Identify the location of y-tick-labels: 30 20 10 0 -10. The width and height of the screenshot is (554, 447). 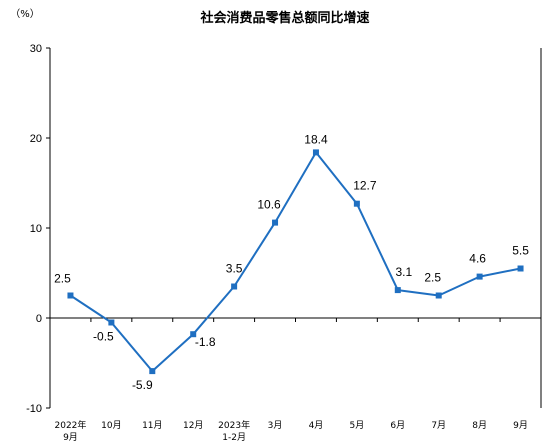
(34, 229).